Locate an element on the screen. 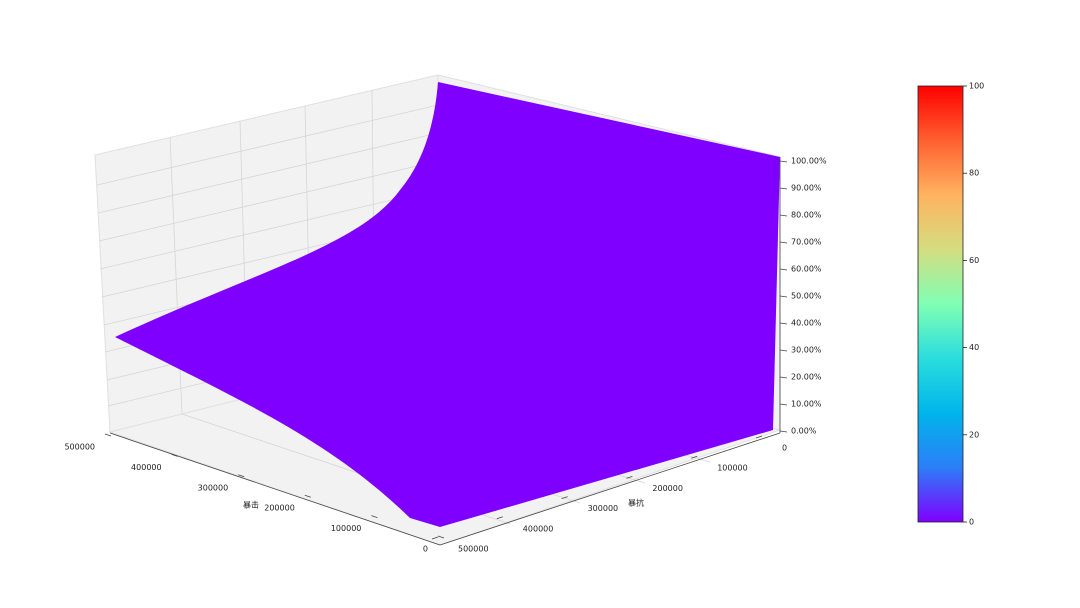 This screenshot has height=608, width=1080. x-tick-label: 0 is located at coordinates (425, 549).